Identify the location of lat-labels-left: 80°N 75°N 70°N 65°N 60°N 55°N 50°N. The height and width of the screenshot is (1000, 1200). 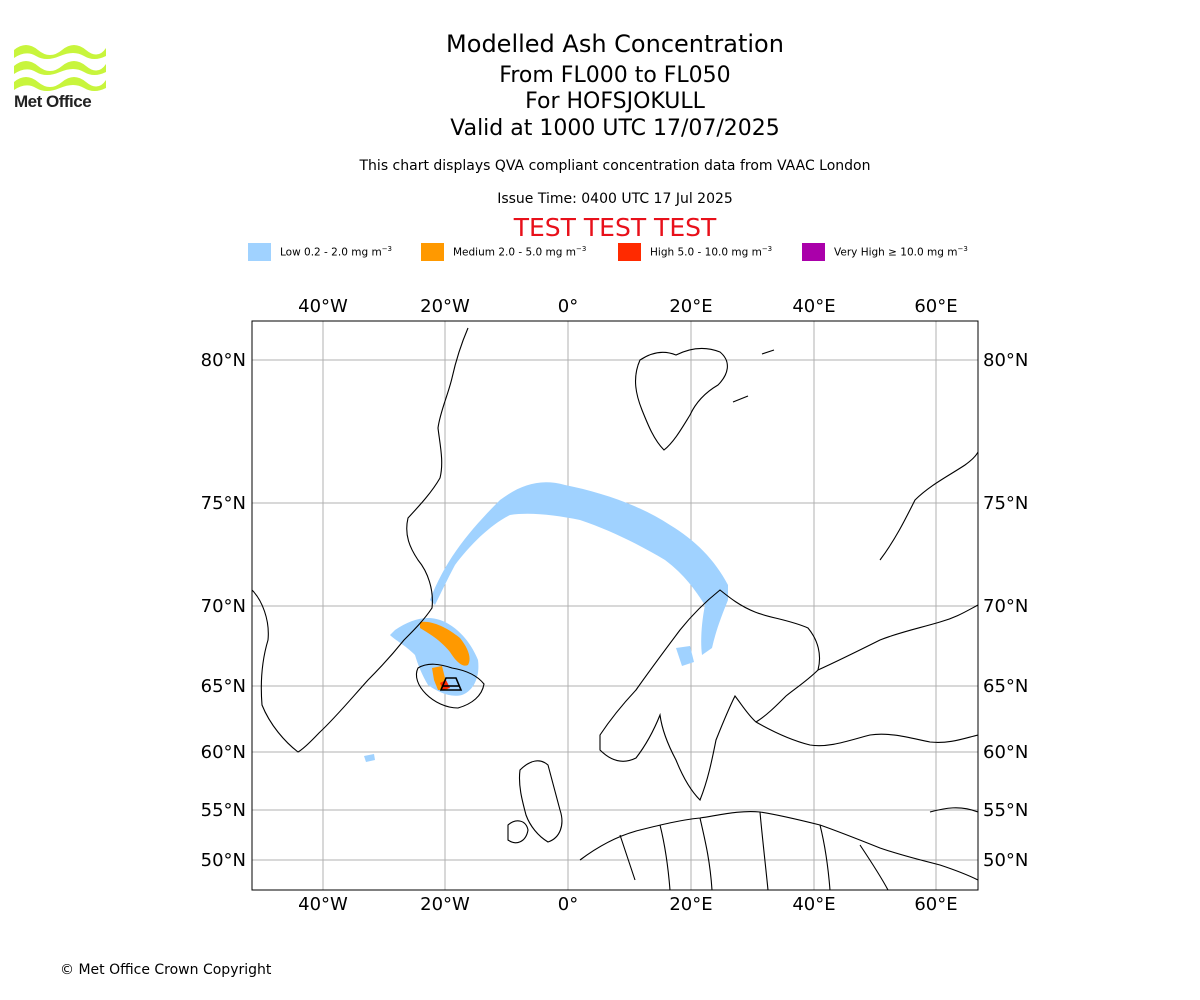
(223, 610).